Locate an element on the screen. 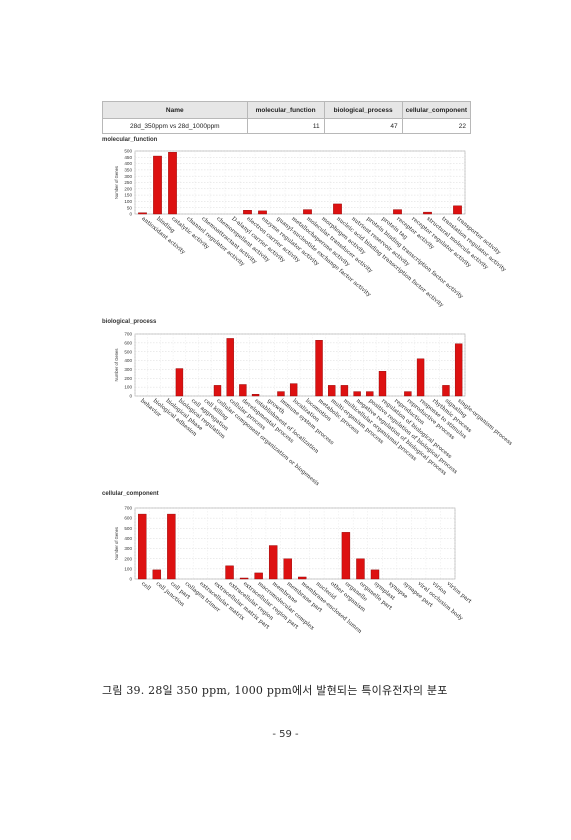  y-tick-label: 350 is located at coordinates (128, 170).